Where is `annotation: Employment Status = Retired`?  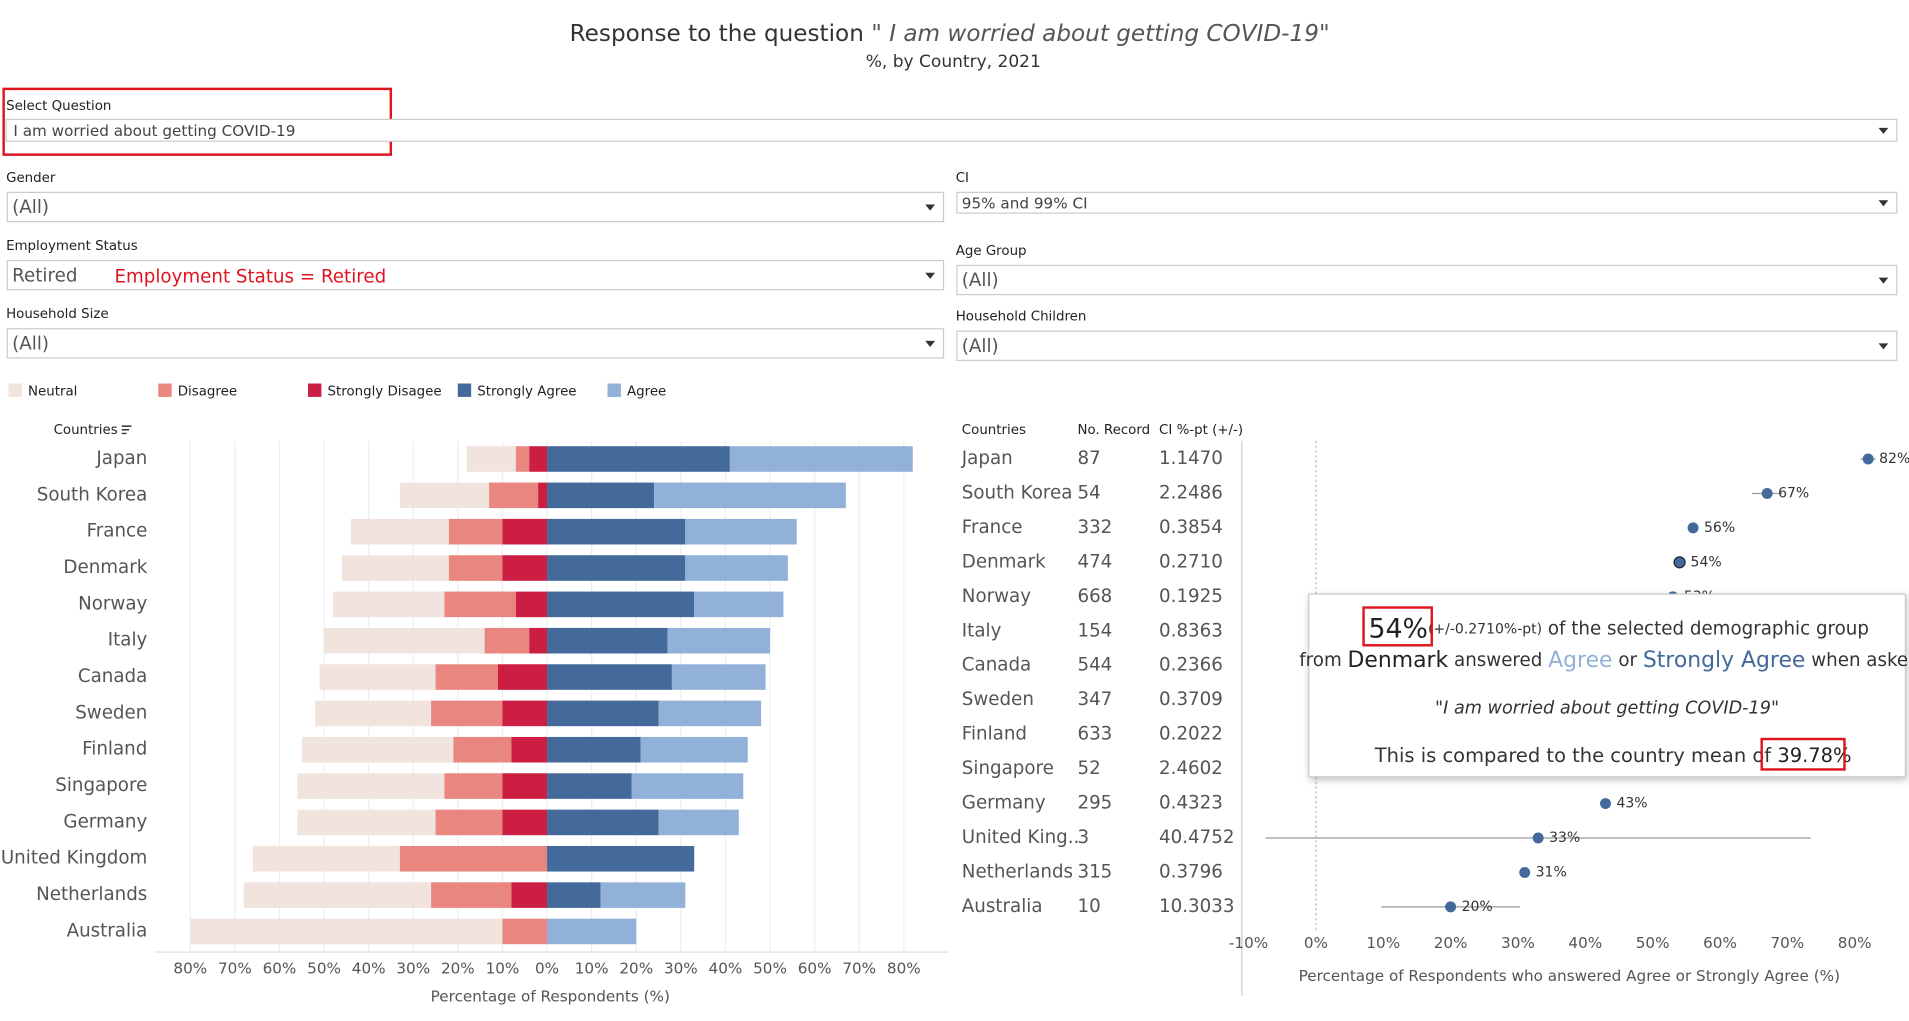
annotation: Employment Status = Retired is located at coordinates (250, 277).